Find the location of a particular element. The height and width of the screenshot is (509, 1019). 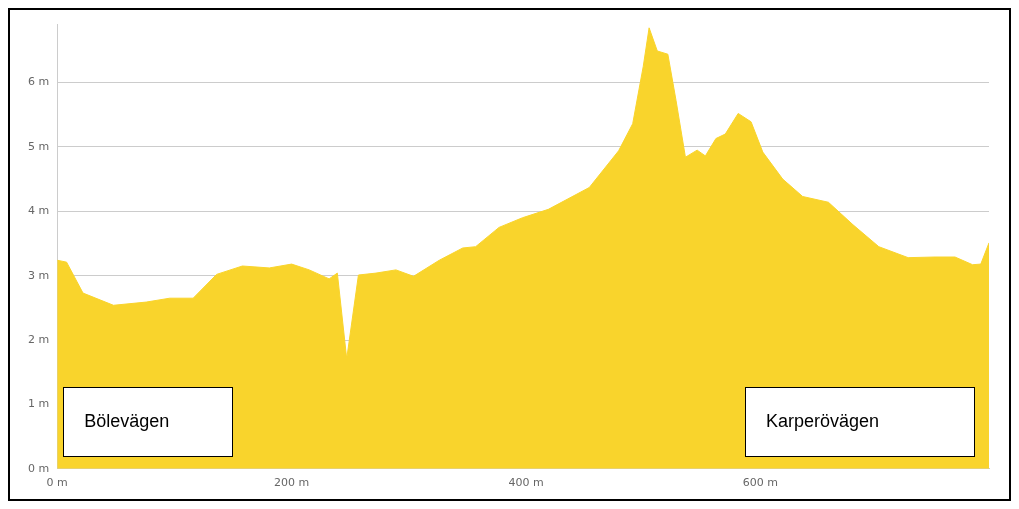

annotation: Bölevägen is located at coordinates (127, 422).